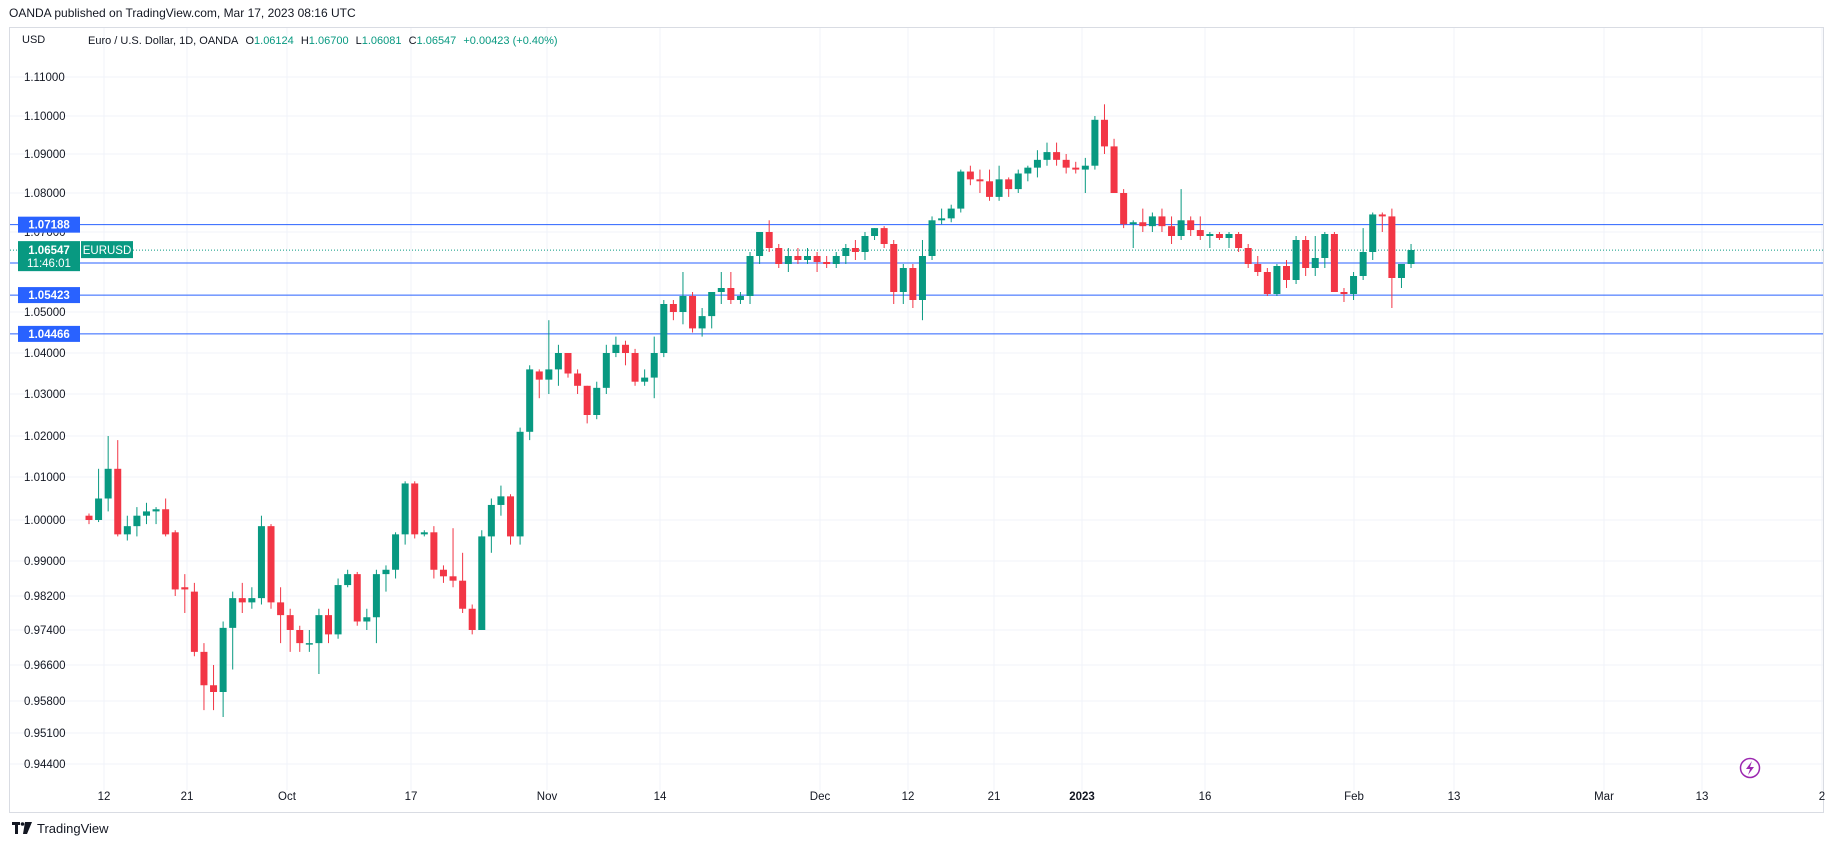 This screenshot has height=845, width=1834. Describe the element at coordinates (1205, 797) in the screenshot. I see `x-tick-label: 16` at that location.